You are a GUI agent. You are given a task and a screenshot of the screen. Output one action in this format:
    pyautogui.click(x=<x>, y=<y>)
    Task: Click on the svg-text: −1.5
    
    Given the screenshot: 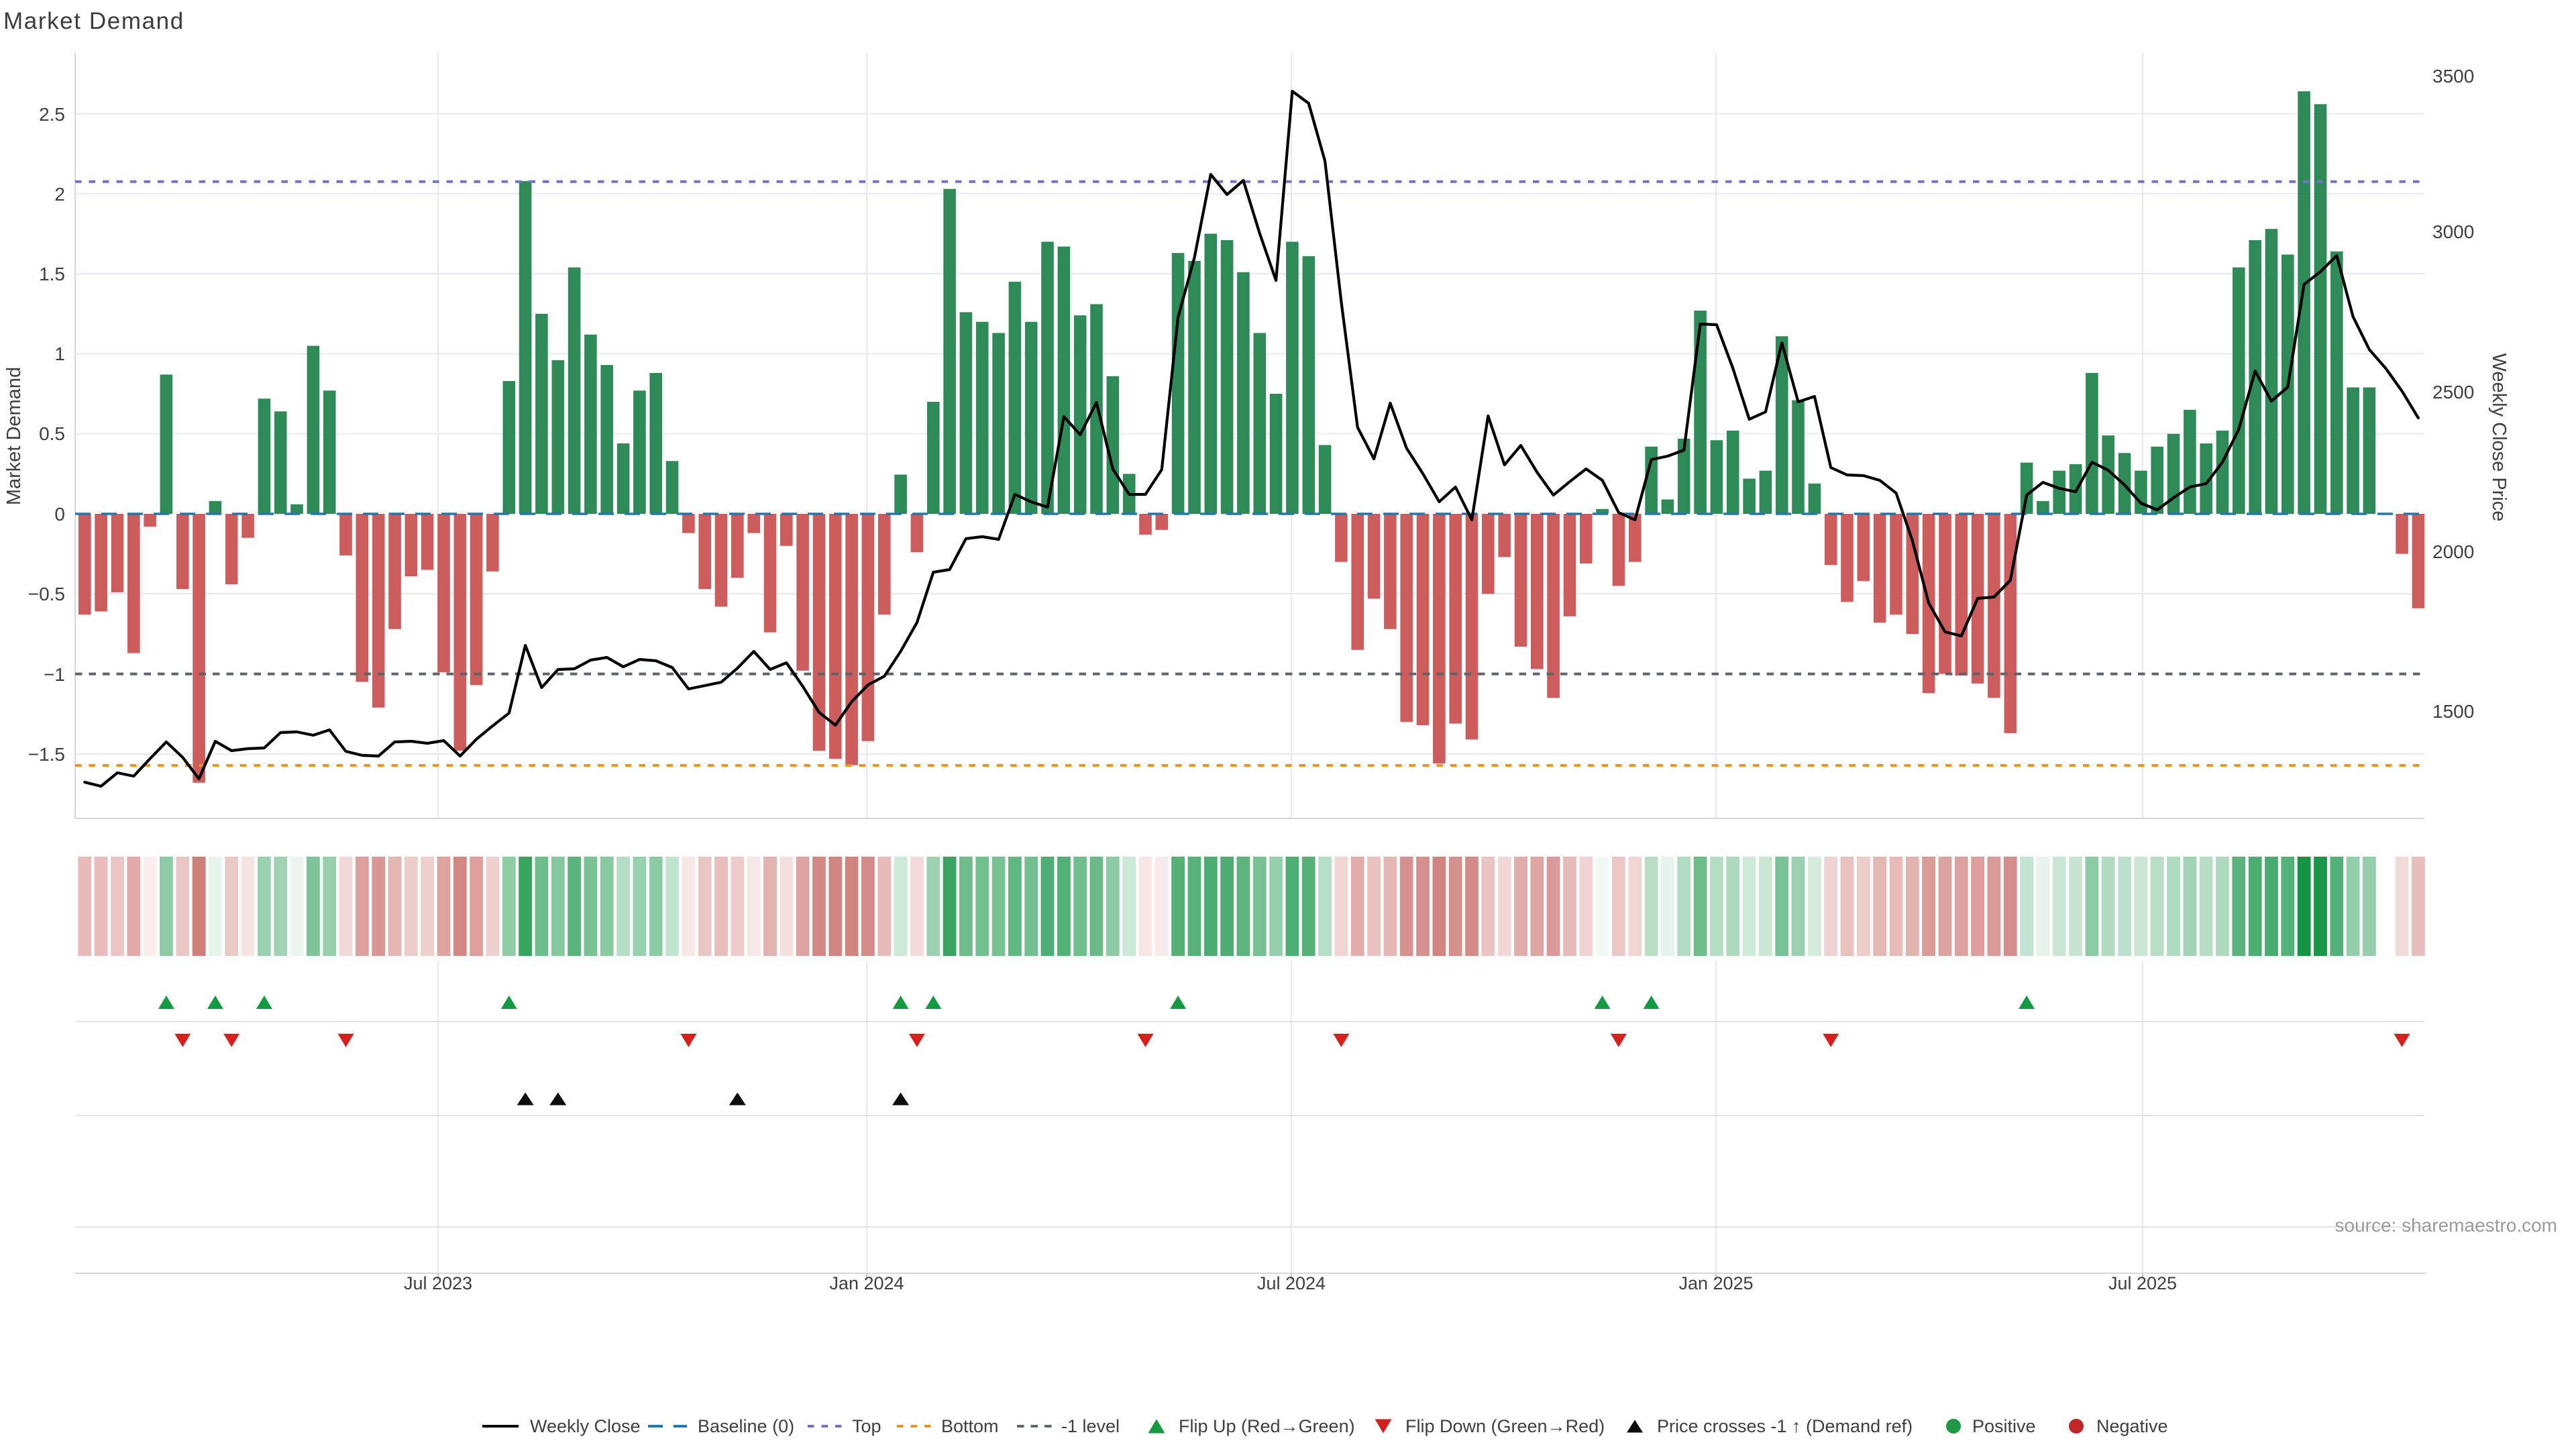 What is the action you would take?
    pyautogui.click(x=46, y=754)
    